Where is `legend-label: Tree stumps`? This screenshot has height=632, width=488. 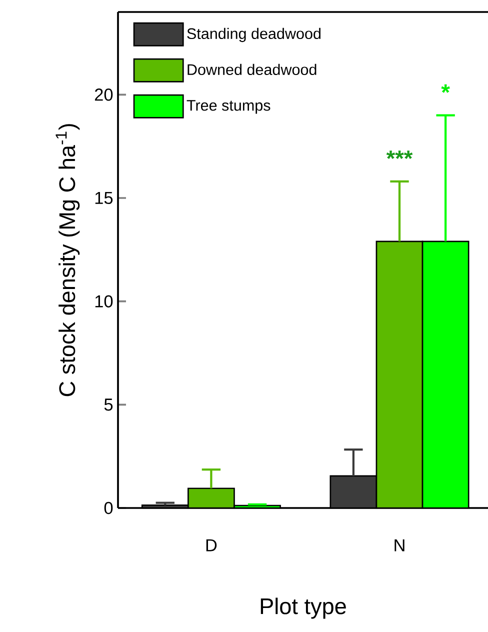
legend-label: Tree stumps is located at coordinates (228, 107).